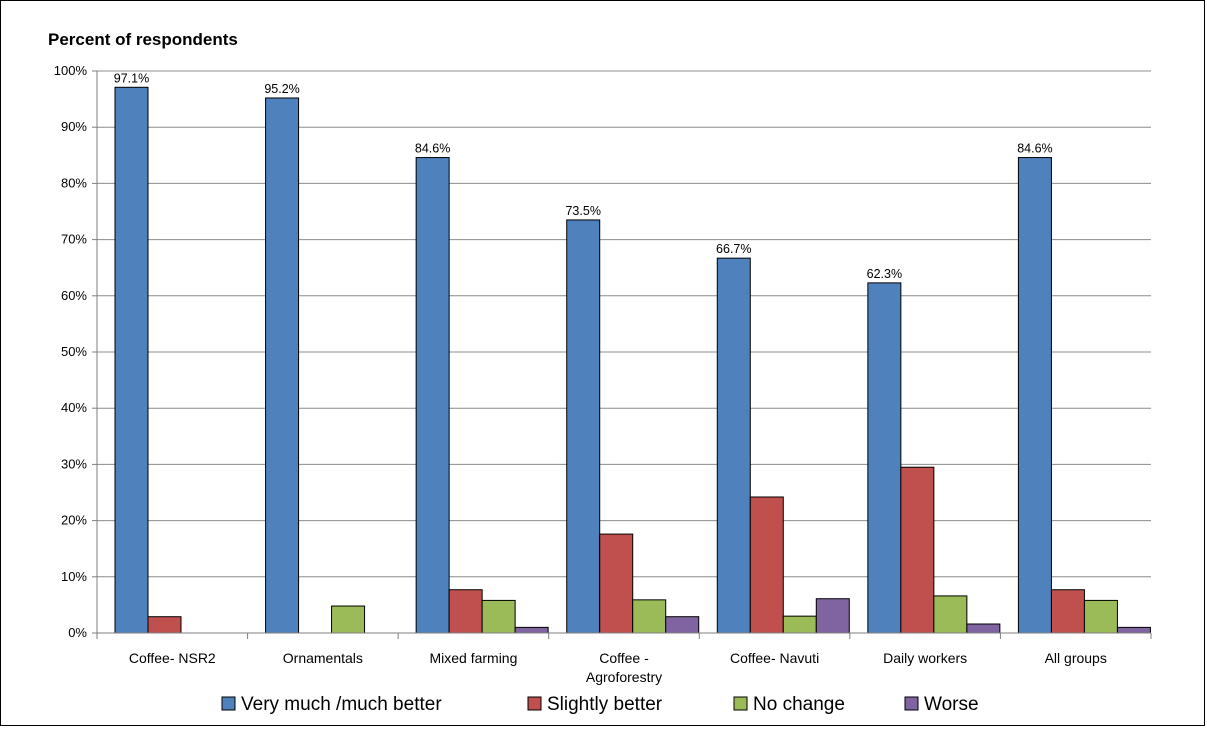  Describe the element at coordinates (74, 239) in the screenshot. I see `y-tick-label: 70%` at that location.